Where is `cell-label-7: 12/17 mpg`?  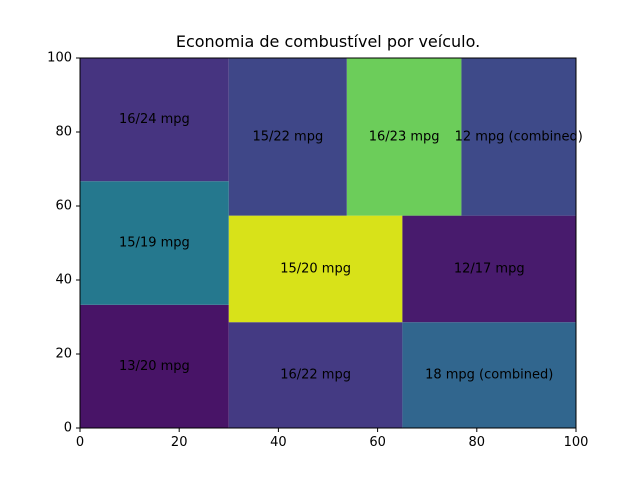
cell-label-7: 12/17 mpg is located at coordinates (489, 268).